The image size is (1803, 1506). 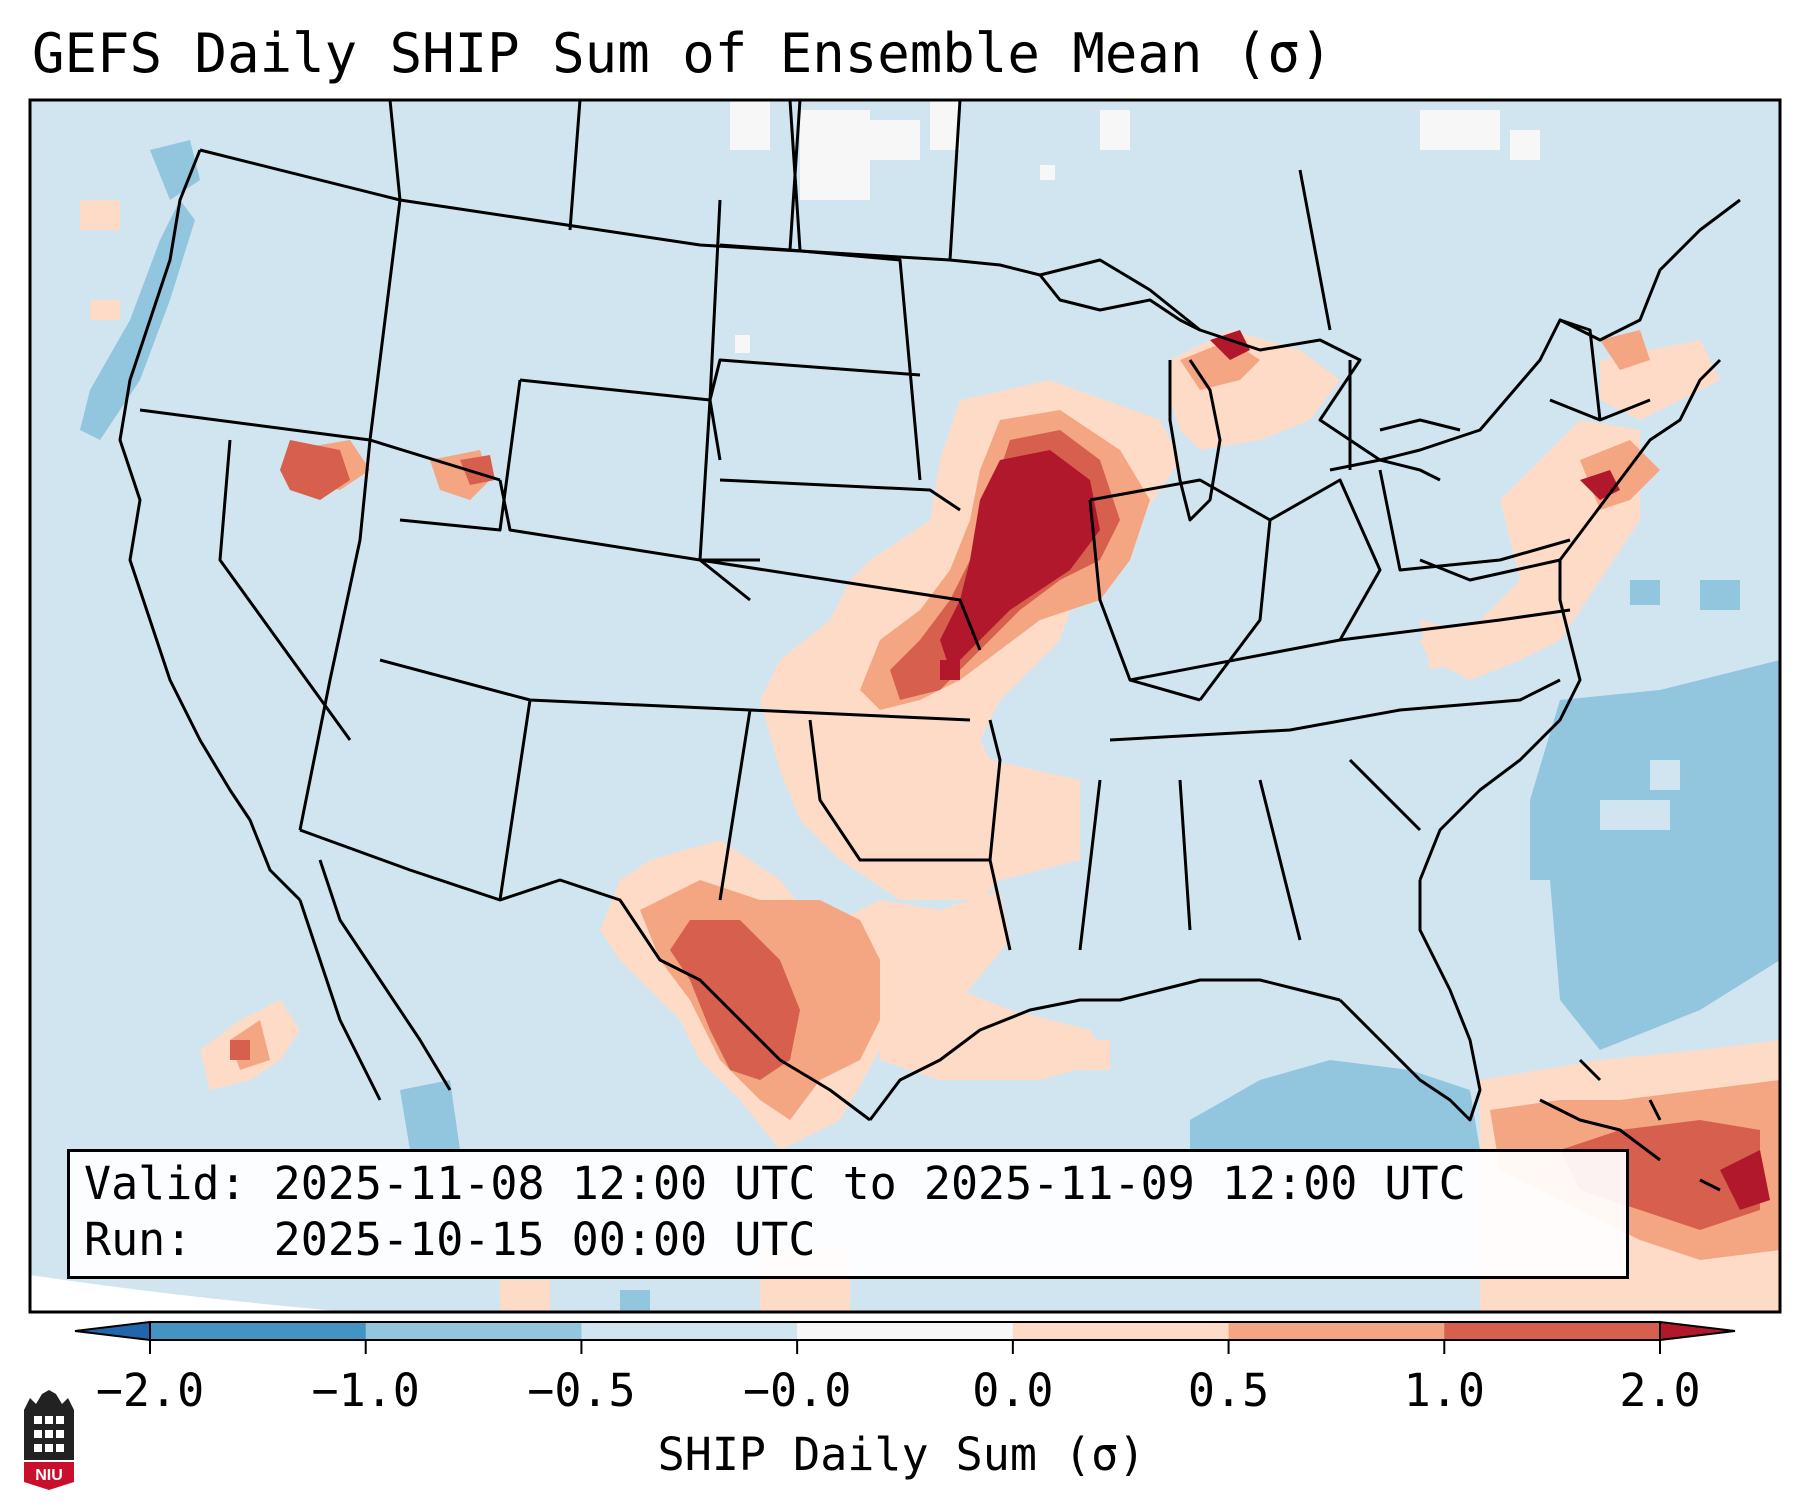 I want to click on colorbar-tick-label: 0.5, so click(x=1228, y=1390).